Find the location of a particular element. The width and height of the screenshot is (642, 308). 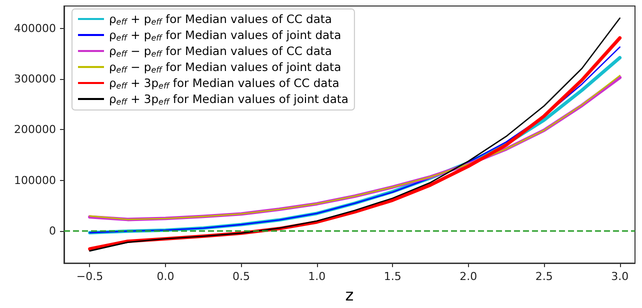

x-tick-label: 2.0 is located at coordinates (469, 277).